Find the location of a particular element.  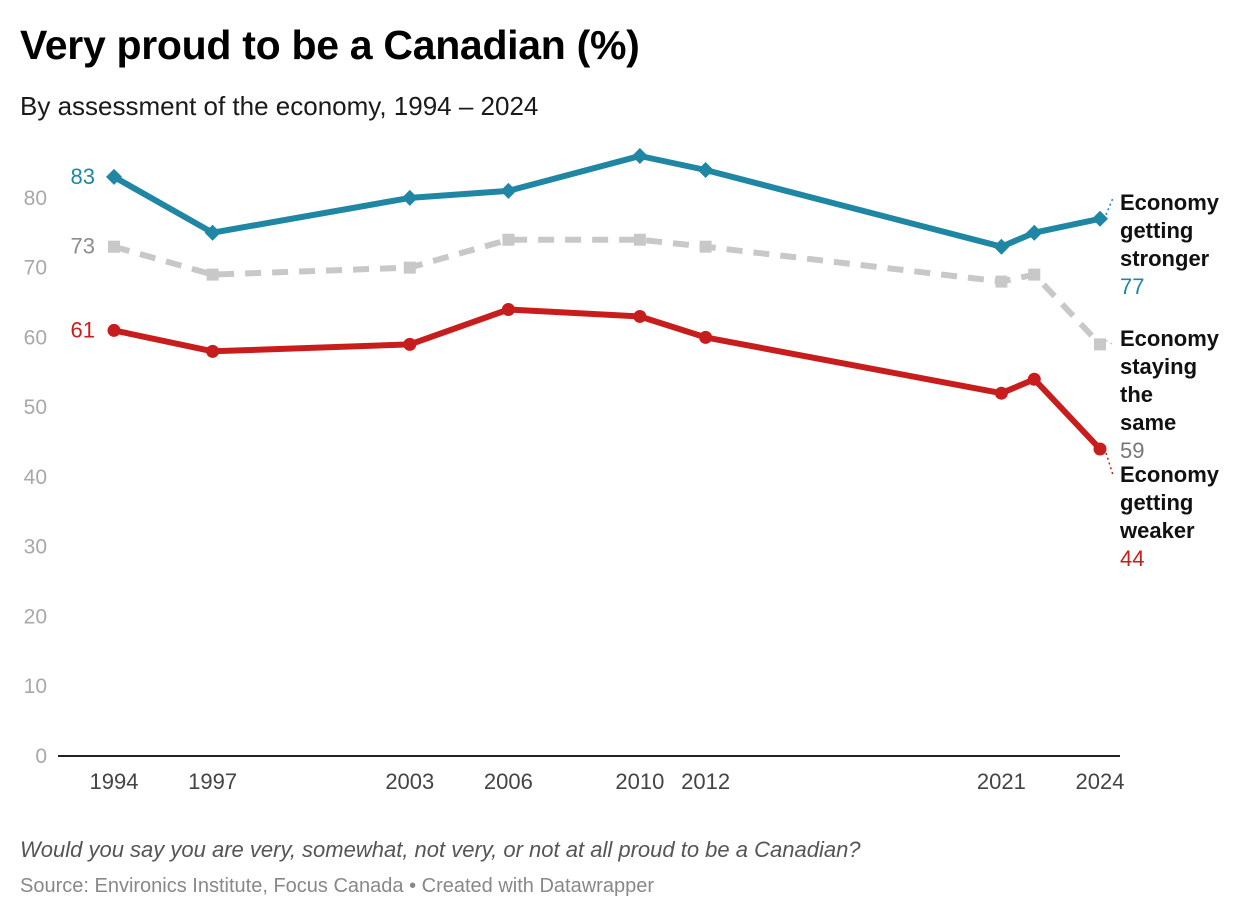

y-tick-label: 40 is located at coordinates (35, 477).